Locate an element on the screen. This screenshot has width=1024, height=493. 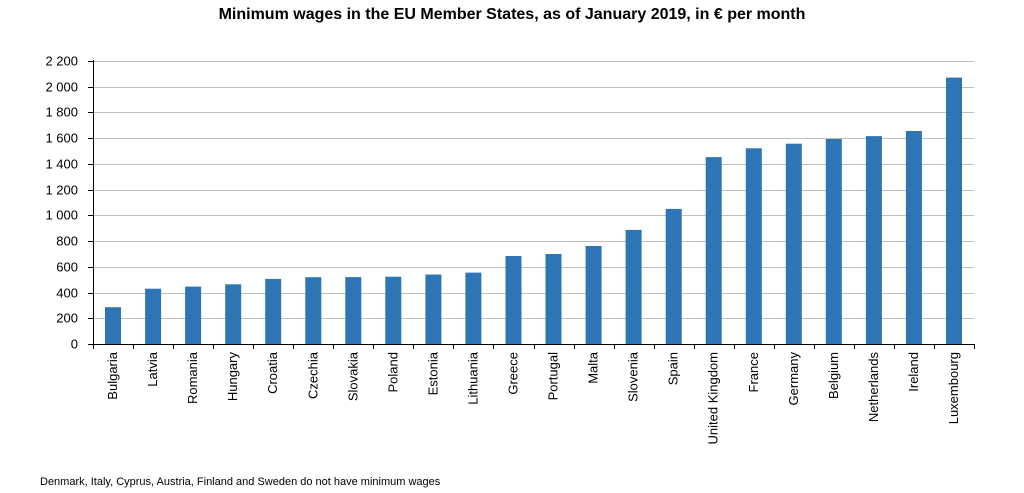
x-tick-label: Czechia is located at coordinates (312, 375).